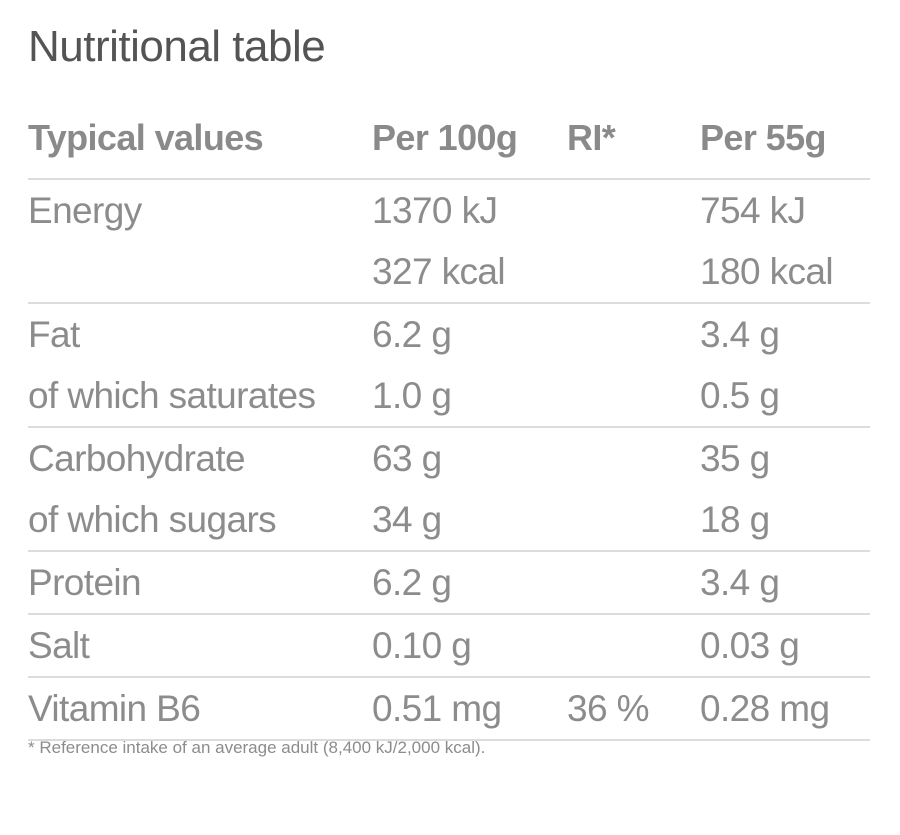 Image resolution: width=900 pixels, height=835 pixels. What do you see at coordinates (765, 708) in the screenshot?
I see `per-portion-value: 0.28 mg` at bounding box center [765, 708].